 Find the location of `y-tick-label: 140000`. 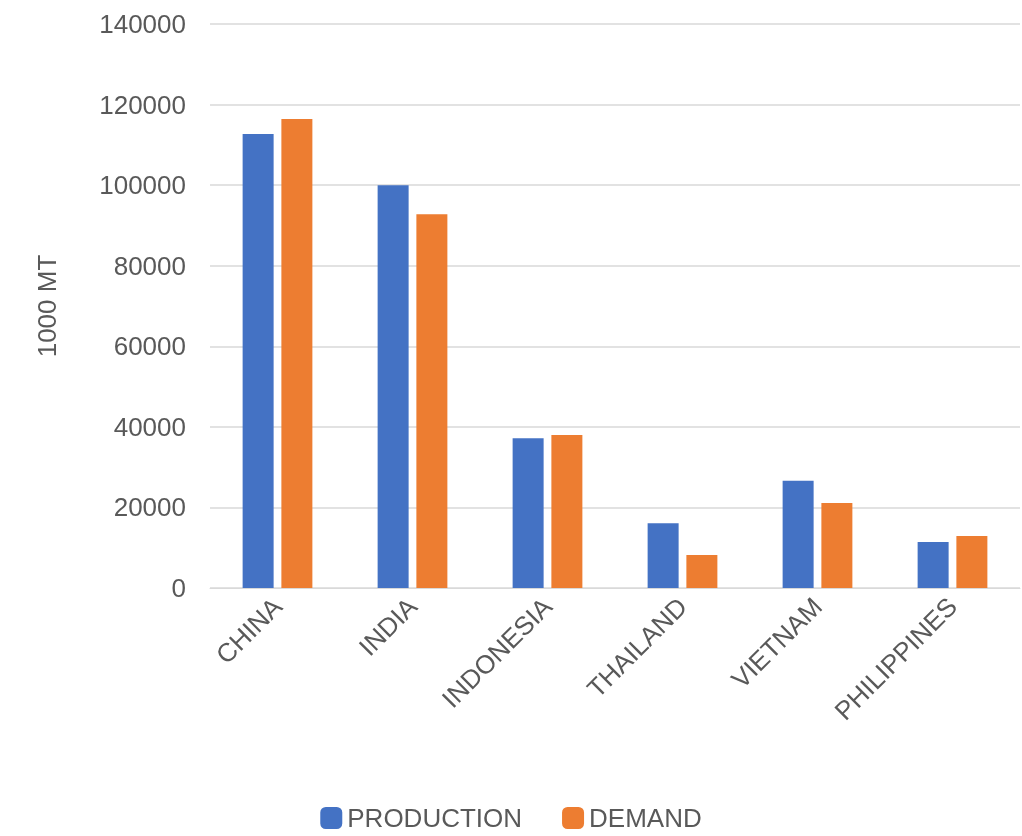

y-tick-label: 140000 is located at coordinates (142, 24).